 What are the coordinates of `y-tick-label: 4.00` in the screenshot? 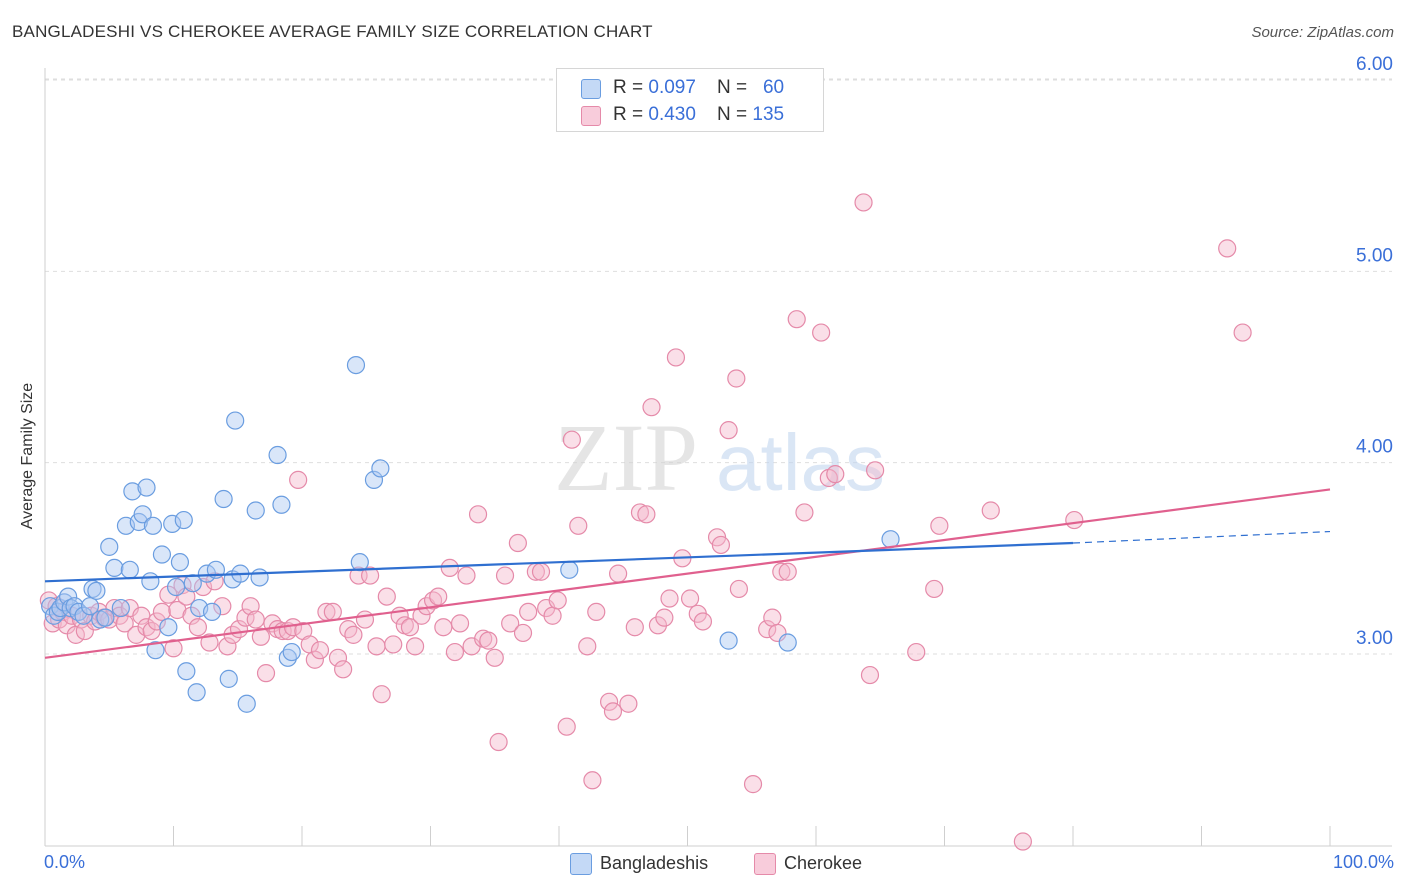 It's located at (1374, 447).